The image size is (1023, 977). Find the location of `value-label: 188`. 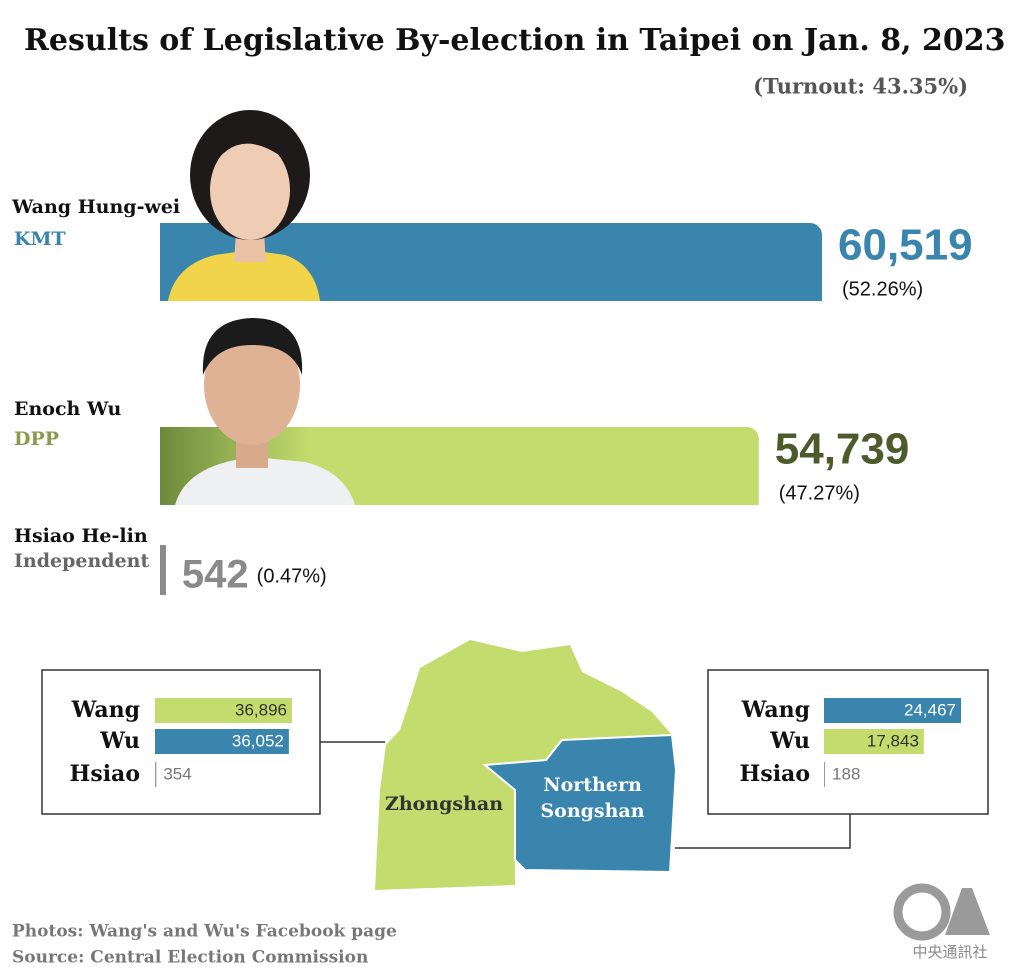

value-label: 188 is located at coordinates (846, 773).